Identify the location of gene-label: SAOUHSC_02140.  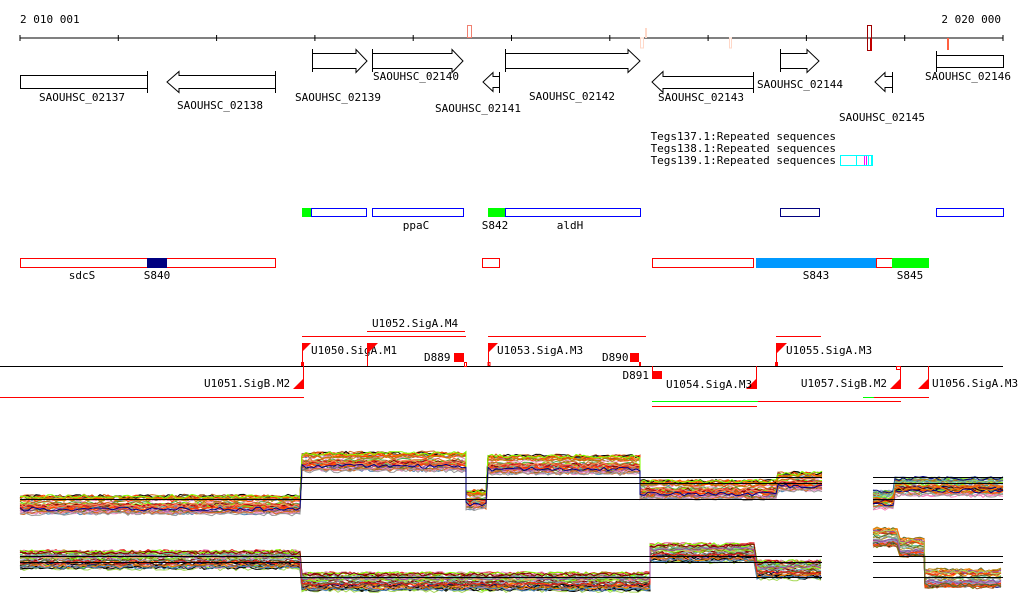
(416, 76).